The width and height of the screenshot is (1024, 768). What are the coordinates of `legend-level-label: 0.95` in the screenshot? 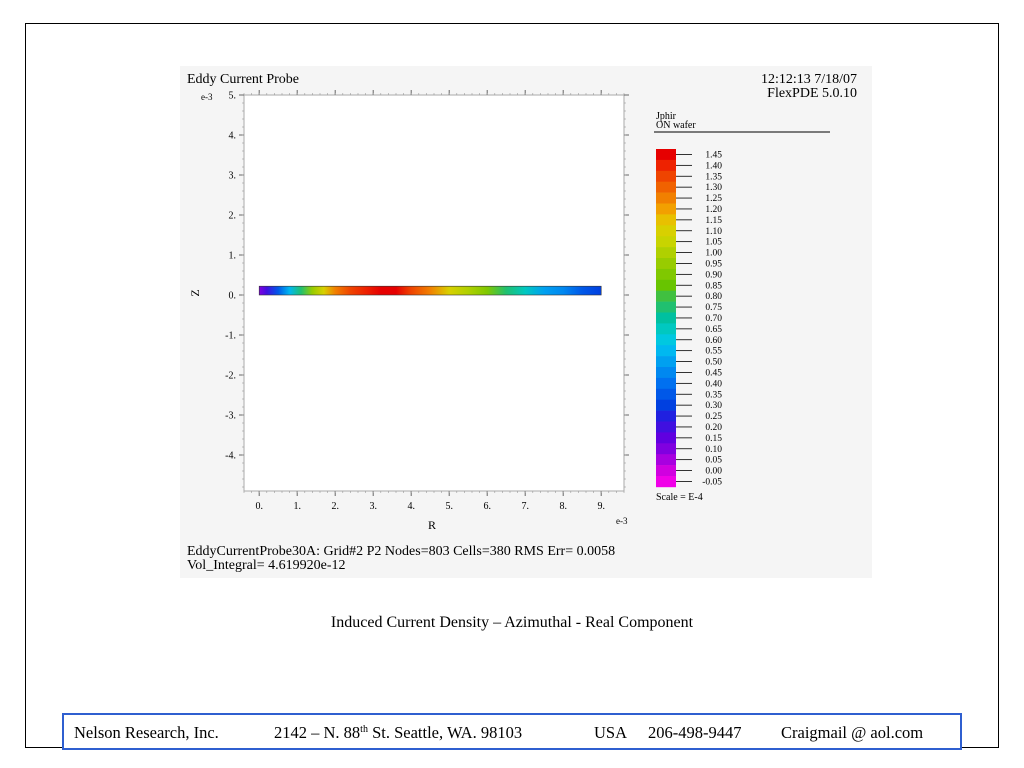 It's located at (713, 264).